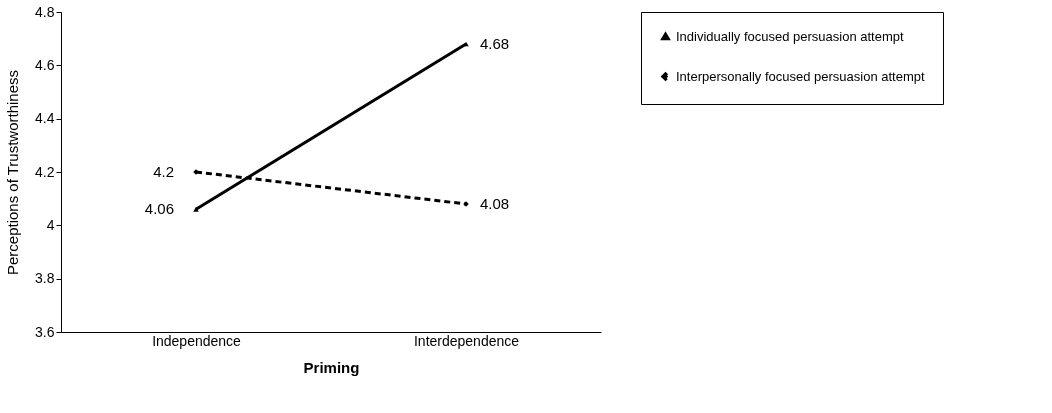 This screenshot has height=413, width=1052. What do you see at coordinates (495, 43) in the screenshot?
I see `data-label: 4.68` at bounding box center [495, 43].